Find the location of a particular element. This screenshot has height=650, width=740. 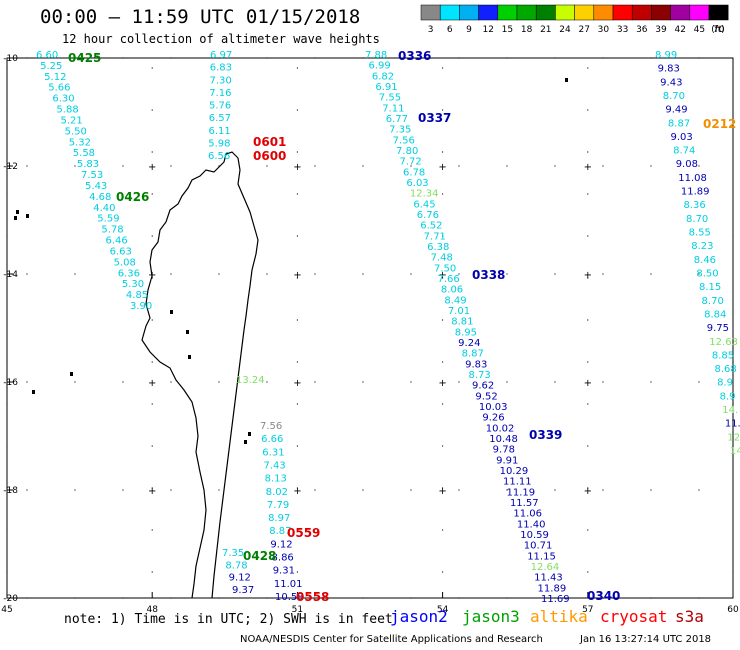

wave-height-value: 5.21 is located at coordinates (72, 120).